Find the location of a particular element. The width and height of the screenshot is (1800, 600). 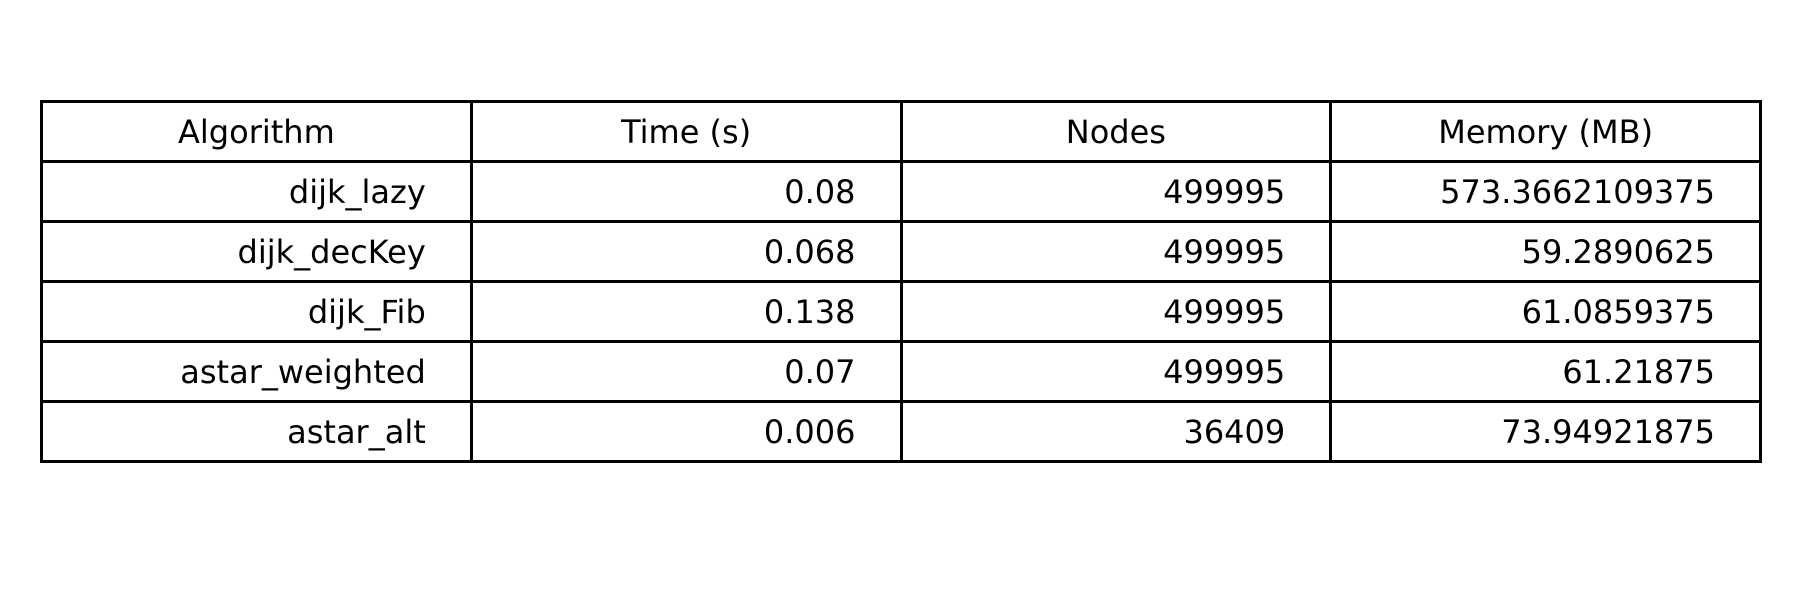

table-row: dijk_lazy 0.08 499995 573.3662109375 is located at coordinates (901, 191).